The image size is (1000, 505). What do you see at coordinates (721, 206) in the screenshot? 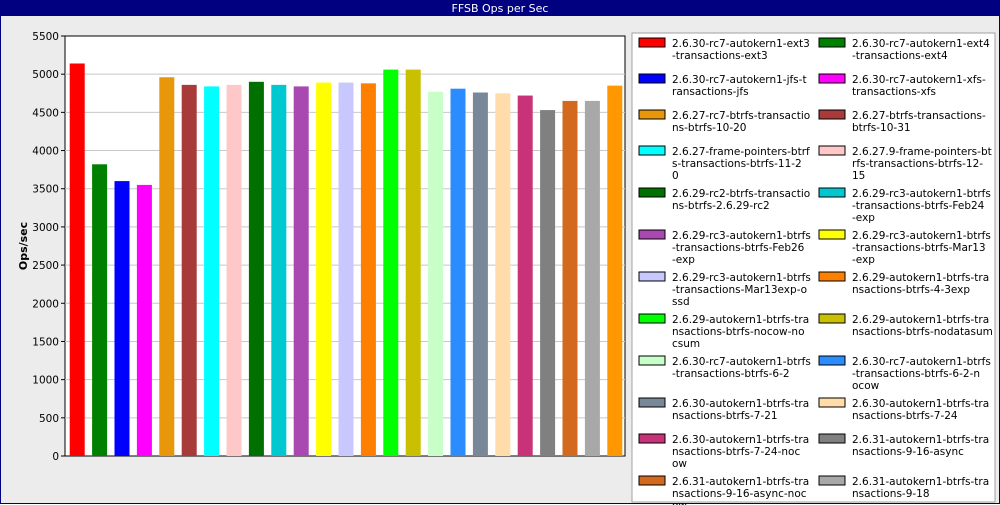
I see `legend-label: ns-btrfs-2.6.29-rc2` at bounding box center [721, 206].